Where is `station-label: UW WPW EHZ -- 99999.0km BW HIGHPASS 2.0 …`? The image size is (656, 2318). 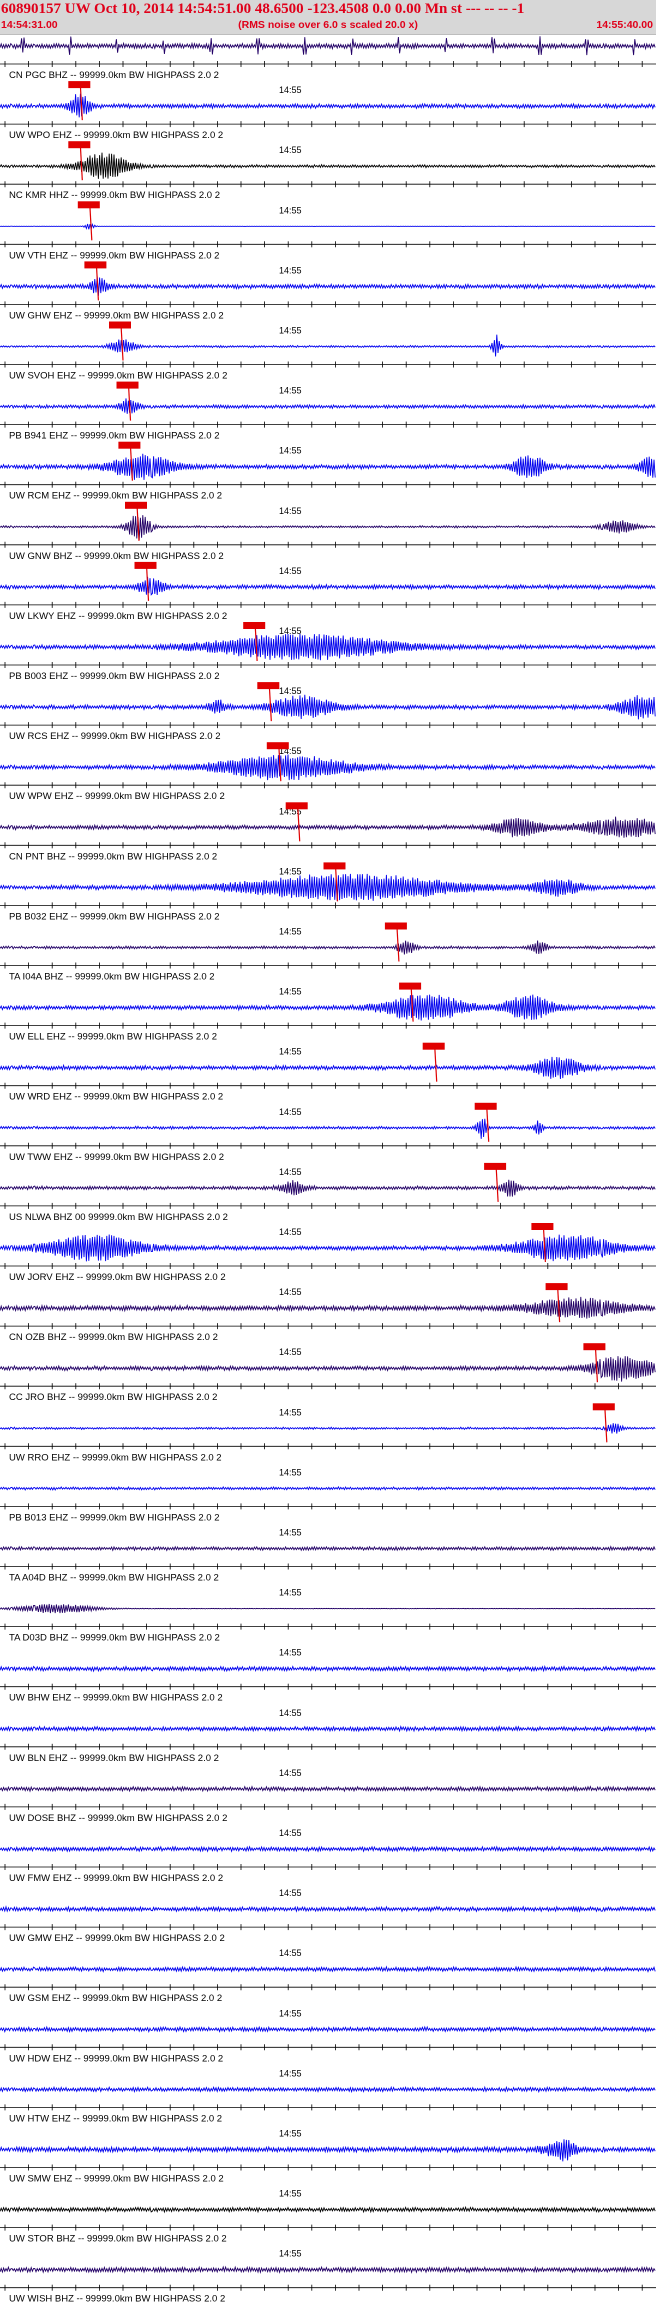
station-label: UW WPW EHZ -- 99999.0km BW HIGHPASS 2.0 … is located at coordinates (117, 796).